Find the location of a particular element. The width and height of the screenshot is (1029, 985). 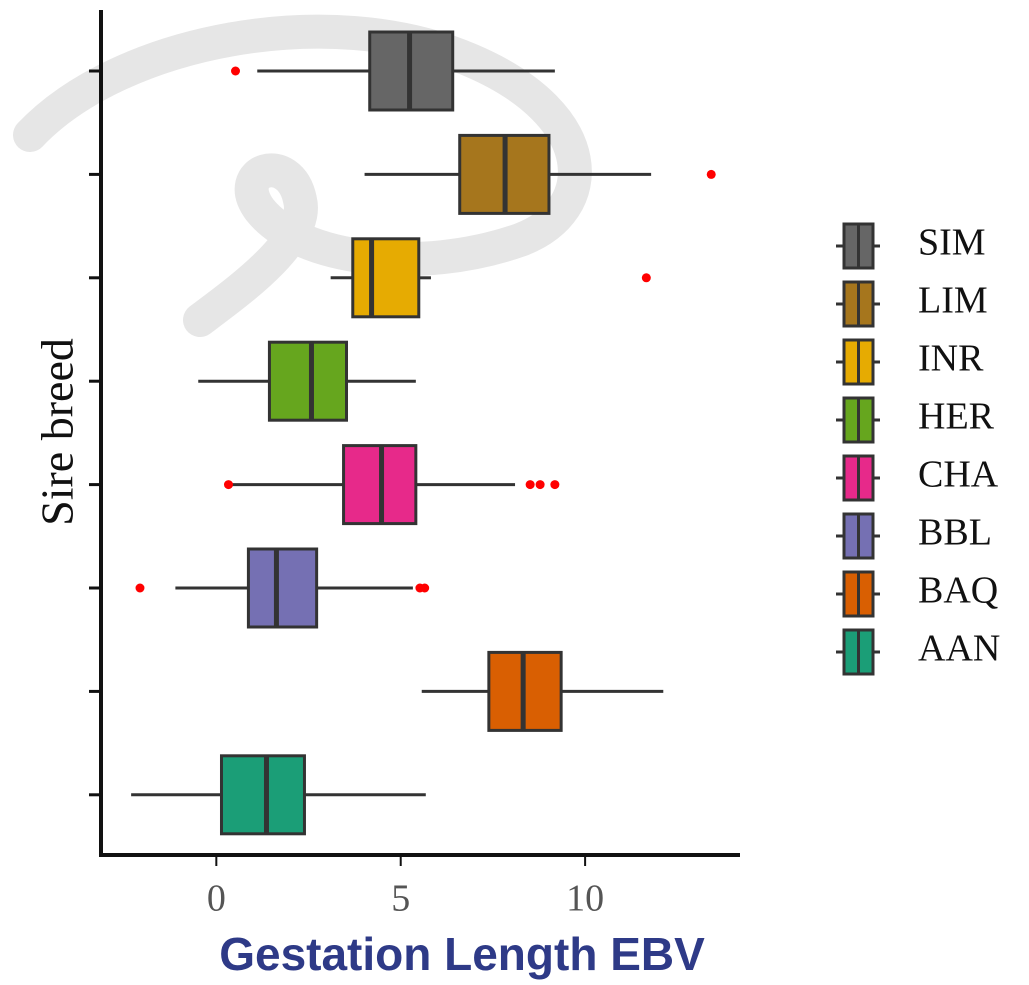

legend-label: SIM is located at coordinates (952, 243).